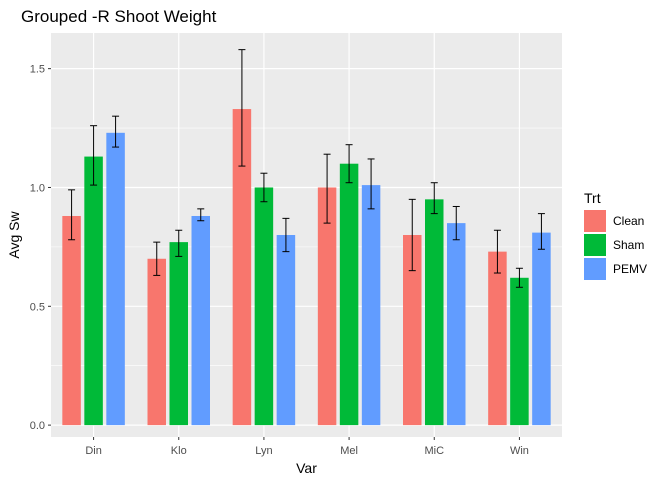  Describe the element at coordinates (307, 447) in the screenshot. I see `x-axis-ticks: Din Klo Lyn Mel MiC Win` at that location.